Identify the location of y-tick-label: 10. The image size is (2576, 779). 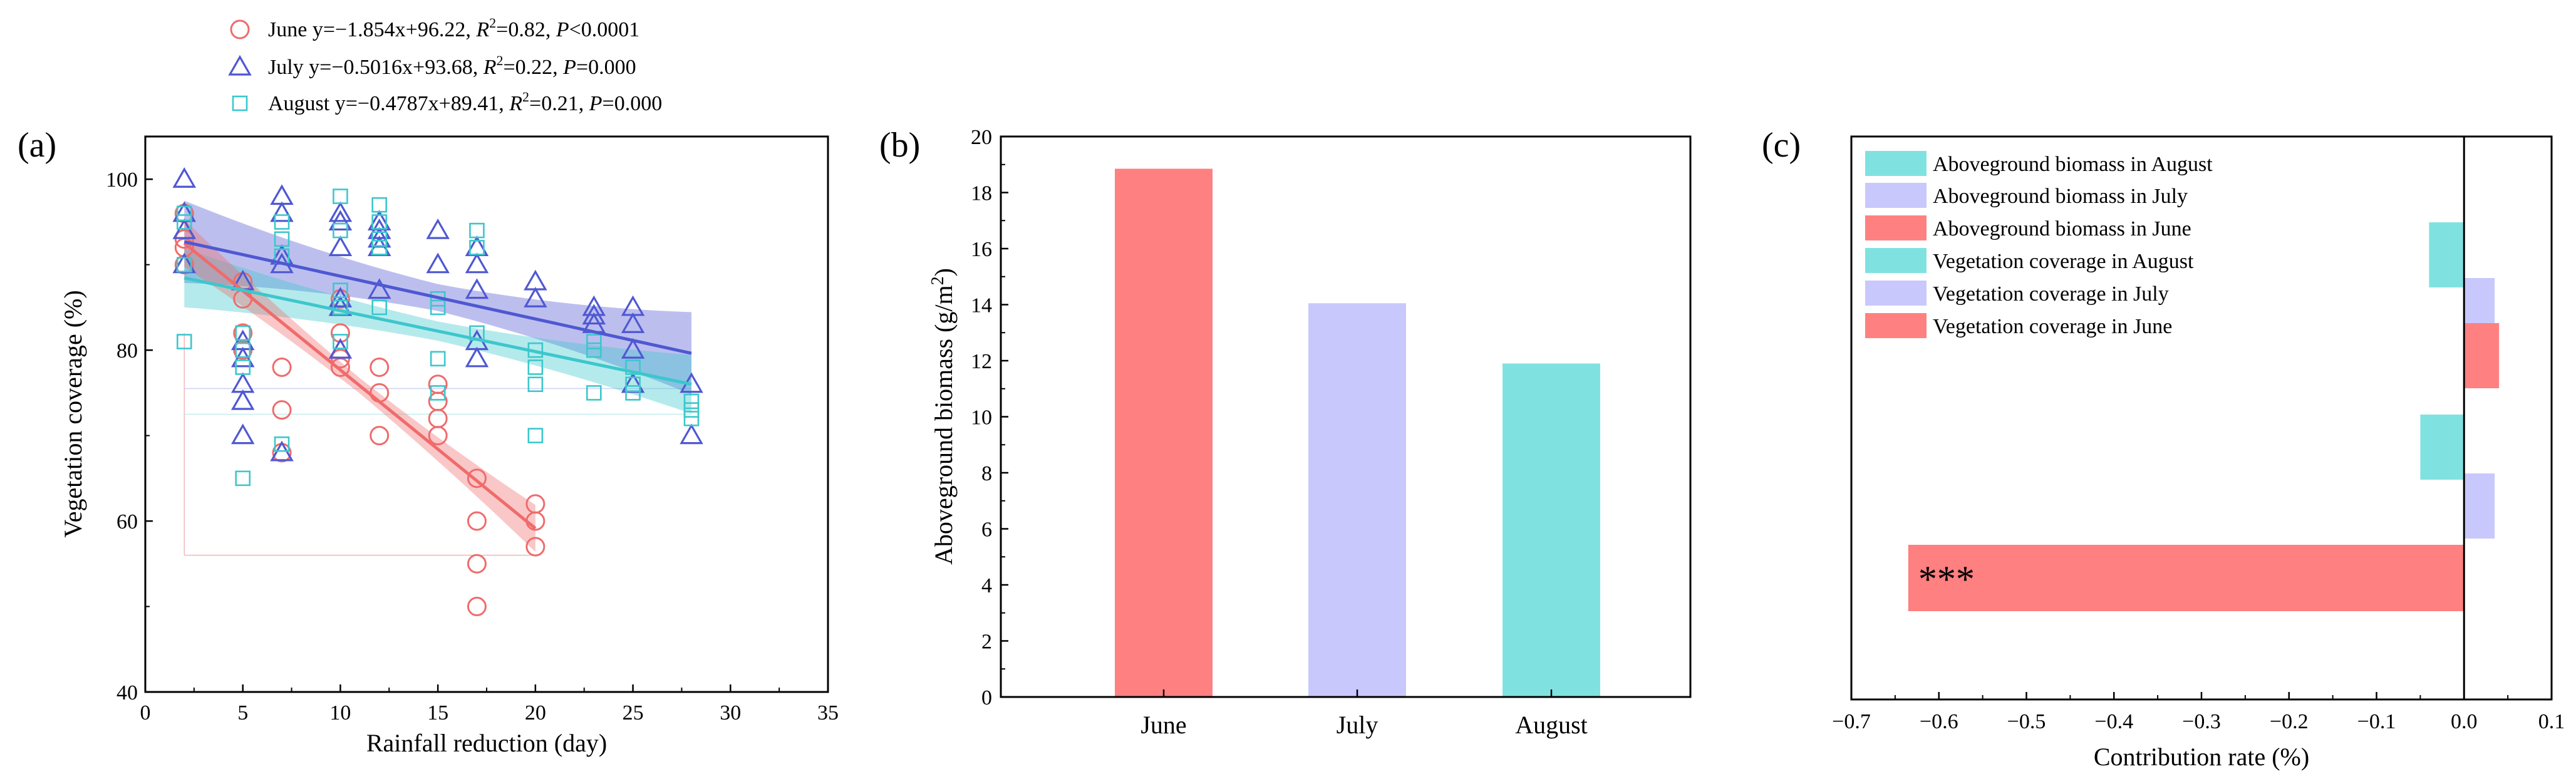
(981, 418).